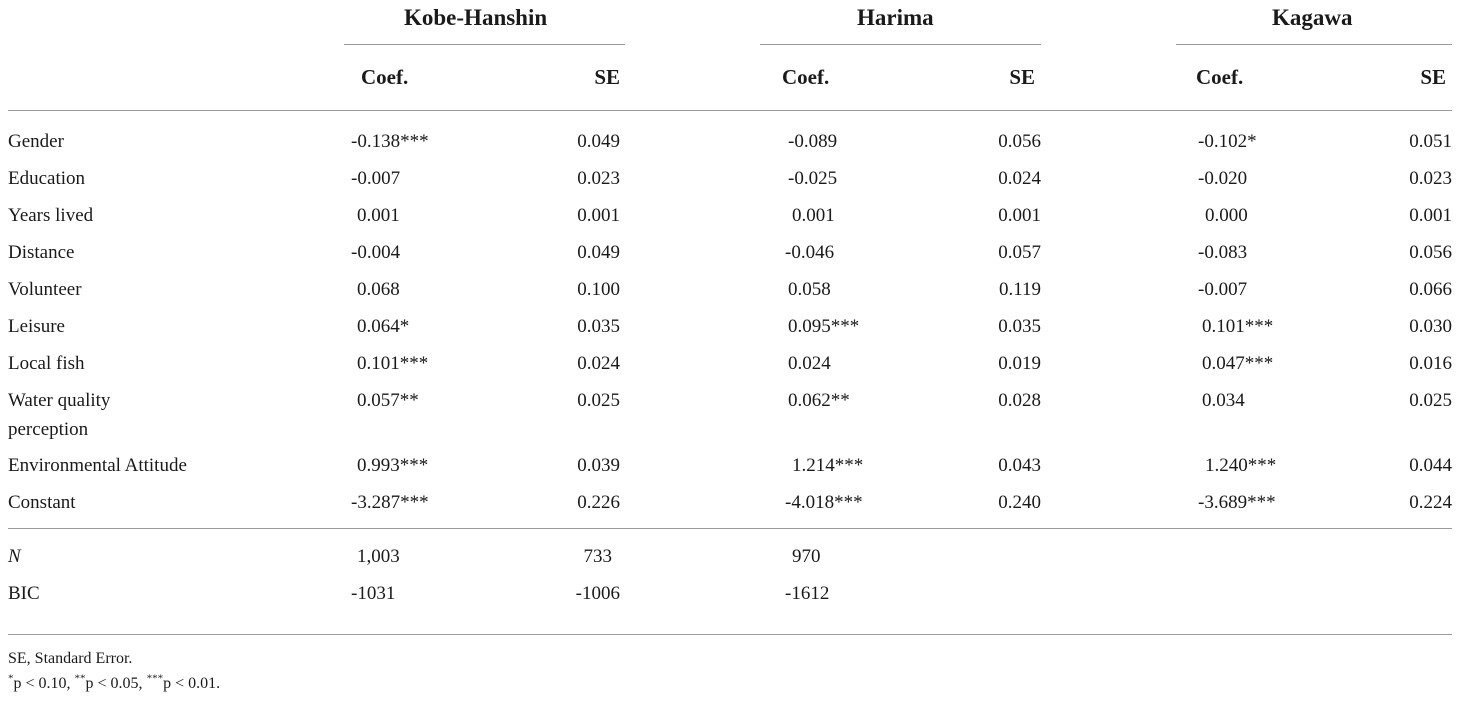 The height and width of the screenshot is (702, 1460). What do you see at coordinates (376, 252) in the screenshot?
I see `cell-coef: -0.004` at bounding box center [376, 252].